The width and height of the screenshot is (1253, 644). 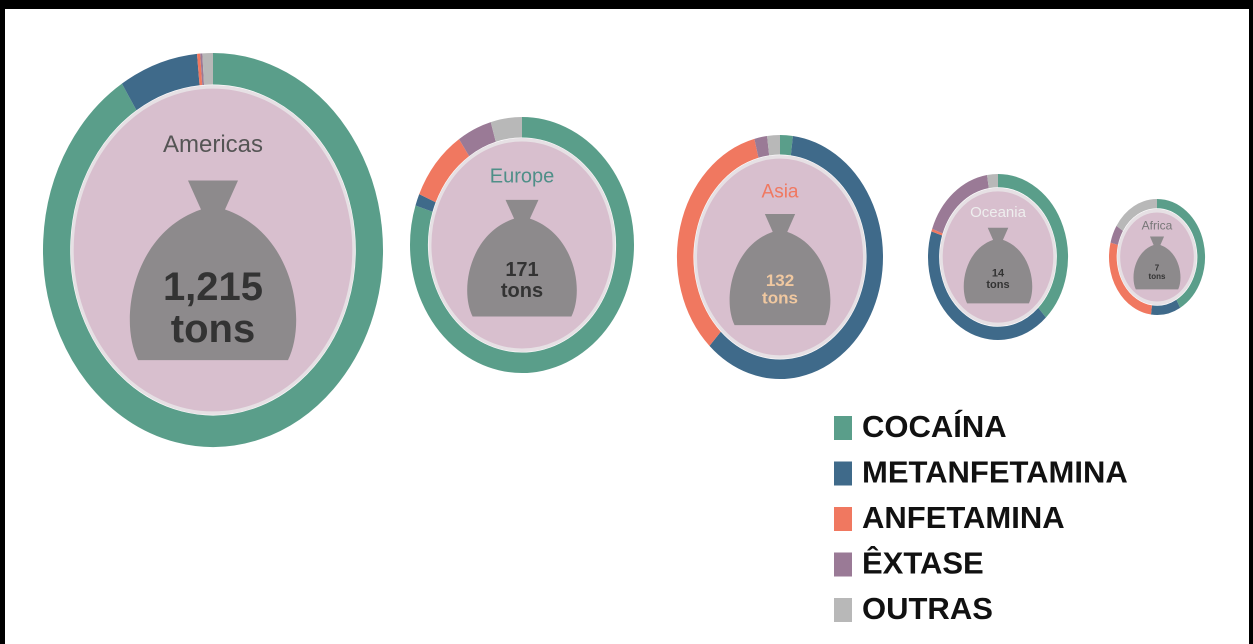 I want to click on region-label: Oceania, so click(x=998, y=212).